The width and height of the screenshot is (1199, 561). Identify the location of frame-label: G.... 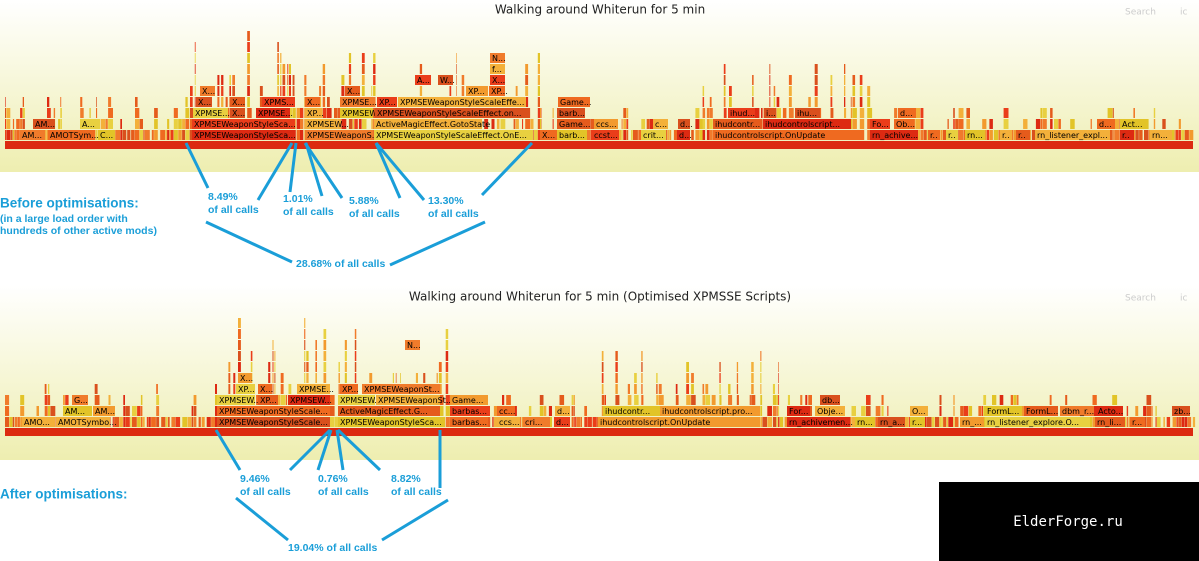
(81, 400).